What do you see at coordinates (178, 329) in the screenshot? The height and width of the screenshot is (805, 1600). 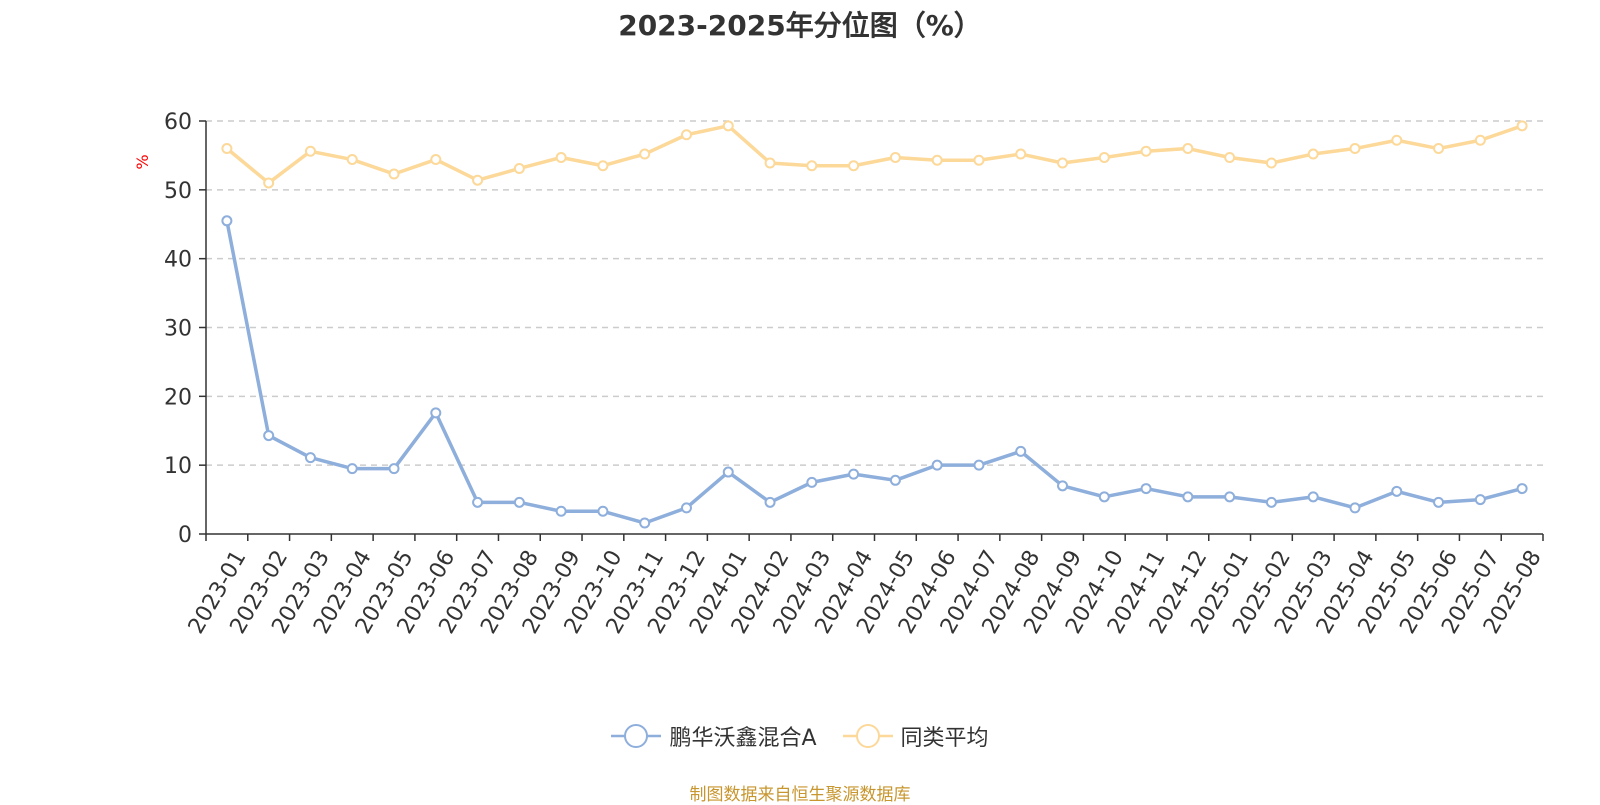 I see `y-tick-label: 30` at bounding box center [178, 329].